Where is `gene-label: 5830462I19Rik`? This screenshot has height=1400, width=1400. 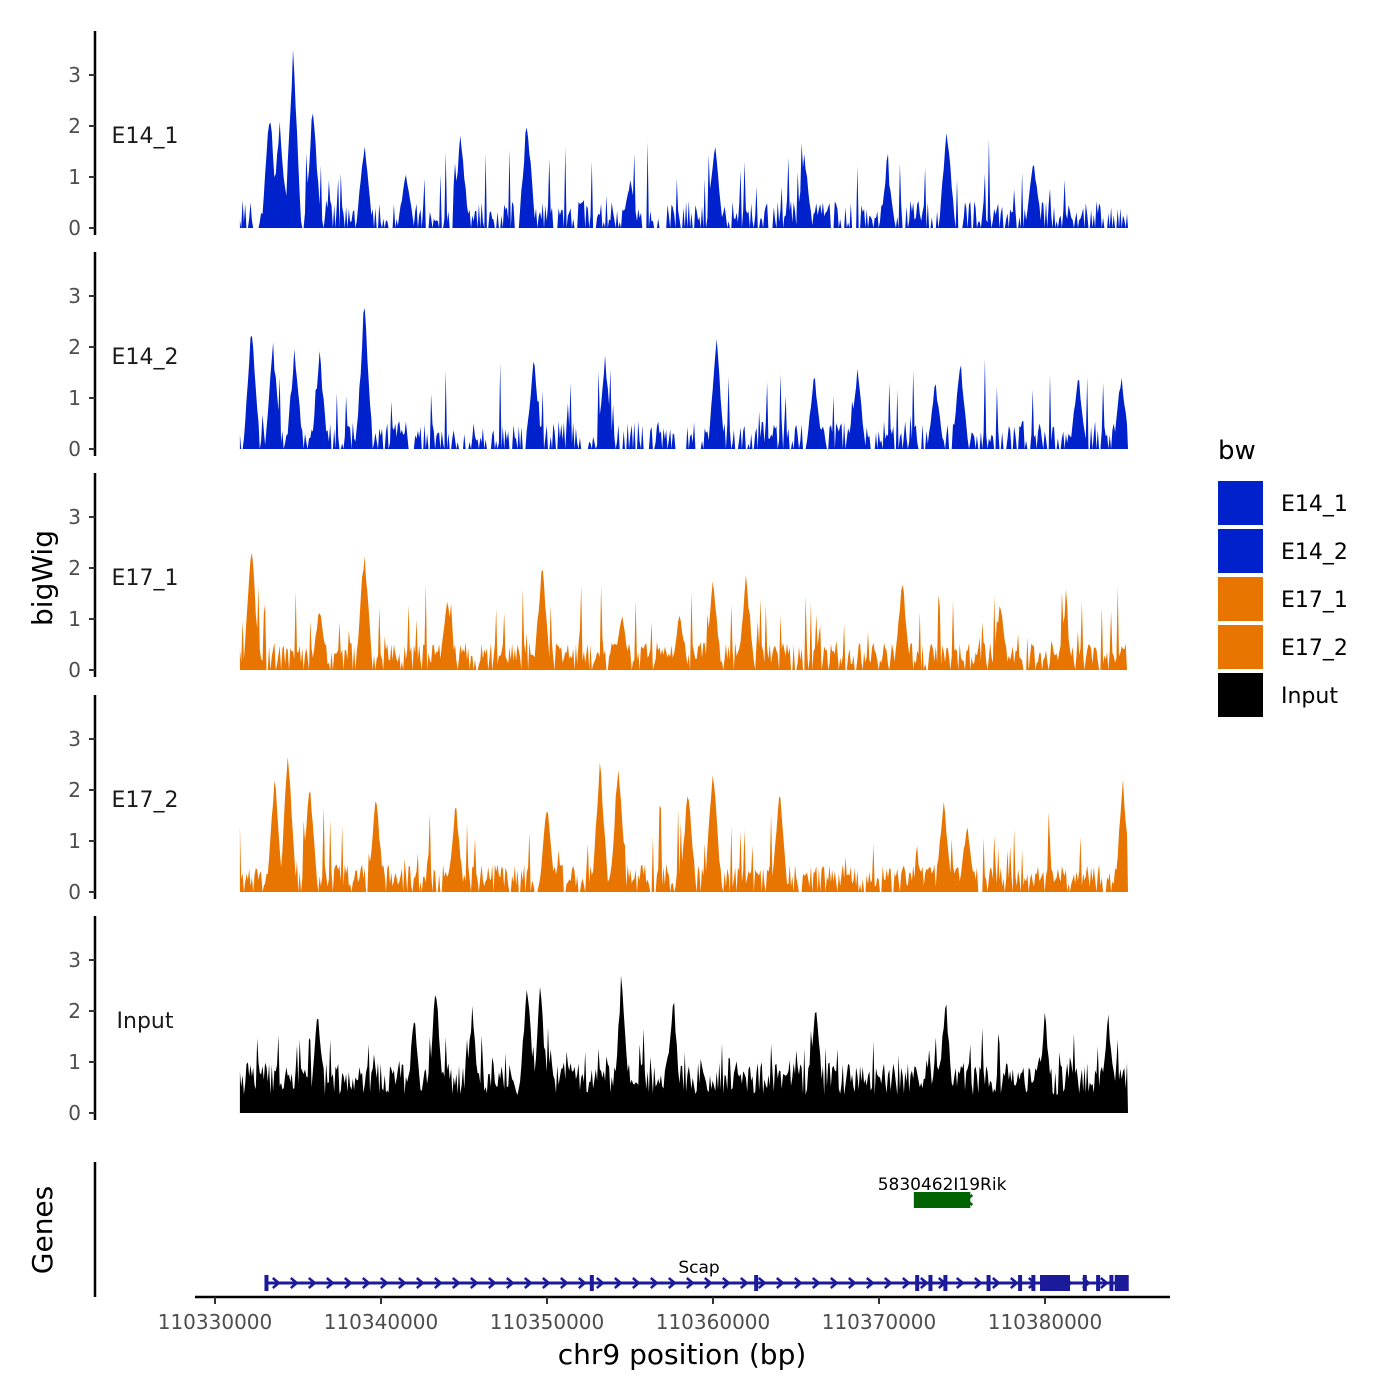 gene-label: 5830462I19Rik is located at coordinates (942, 1185).